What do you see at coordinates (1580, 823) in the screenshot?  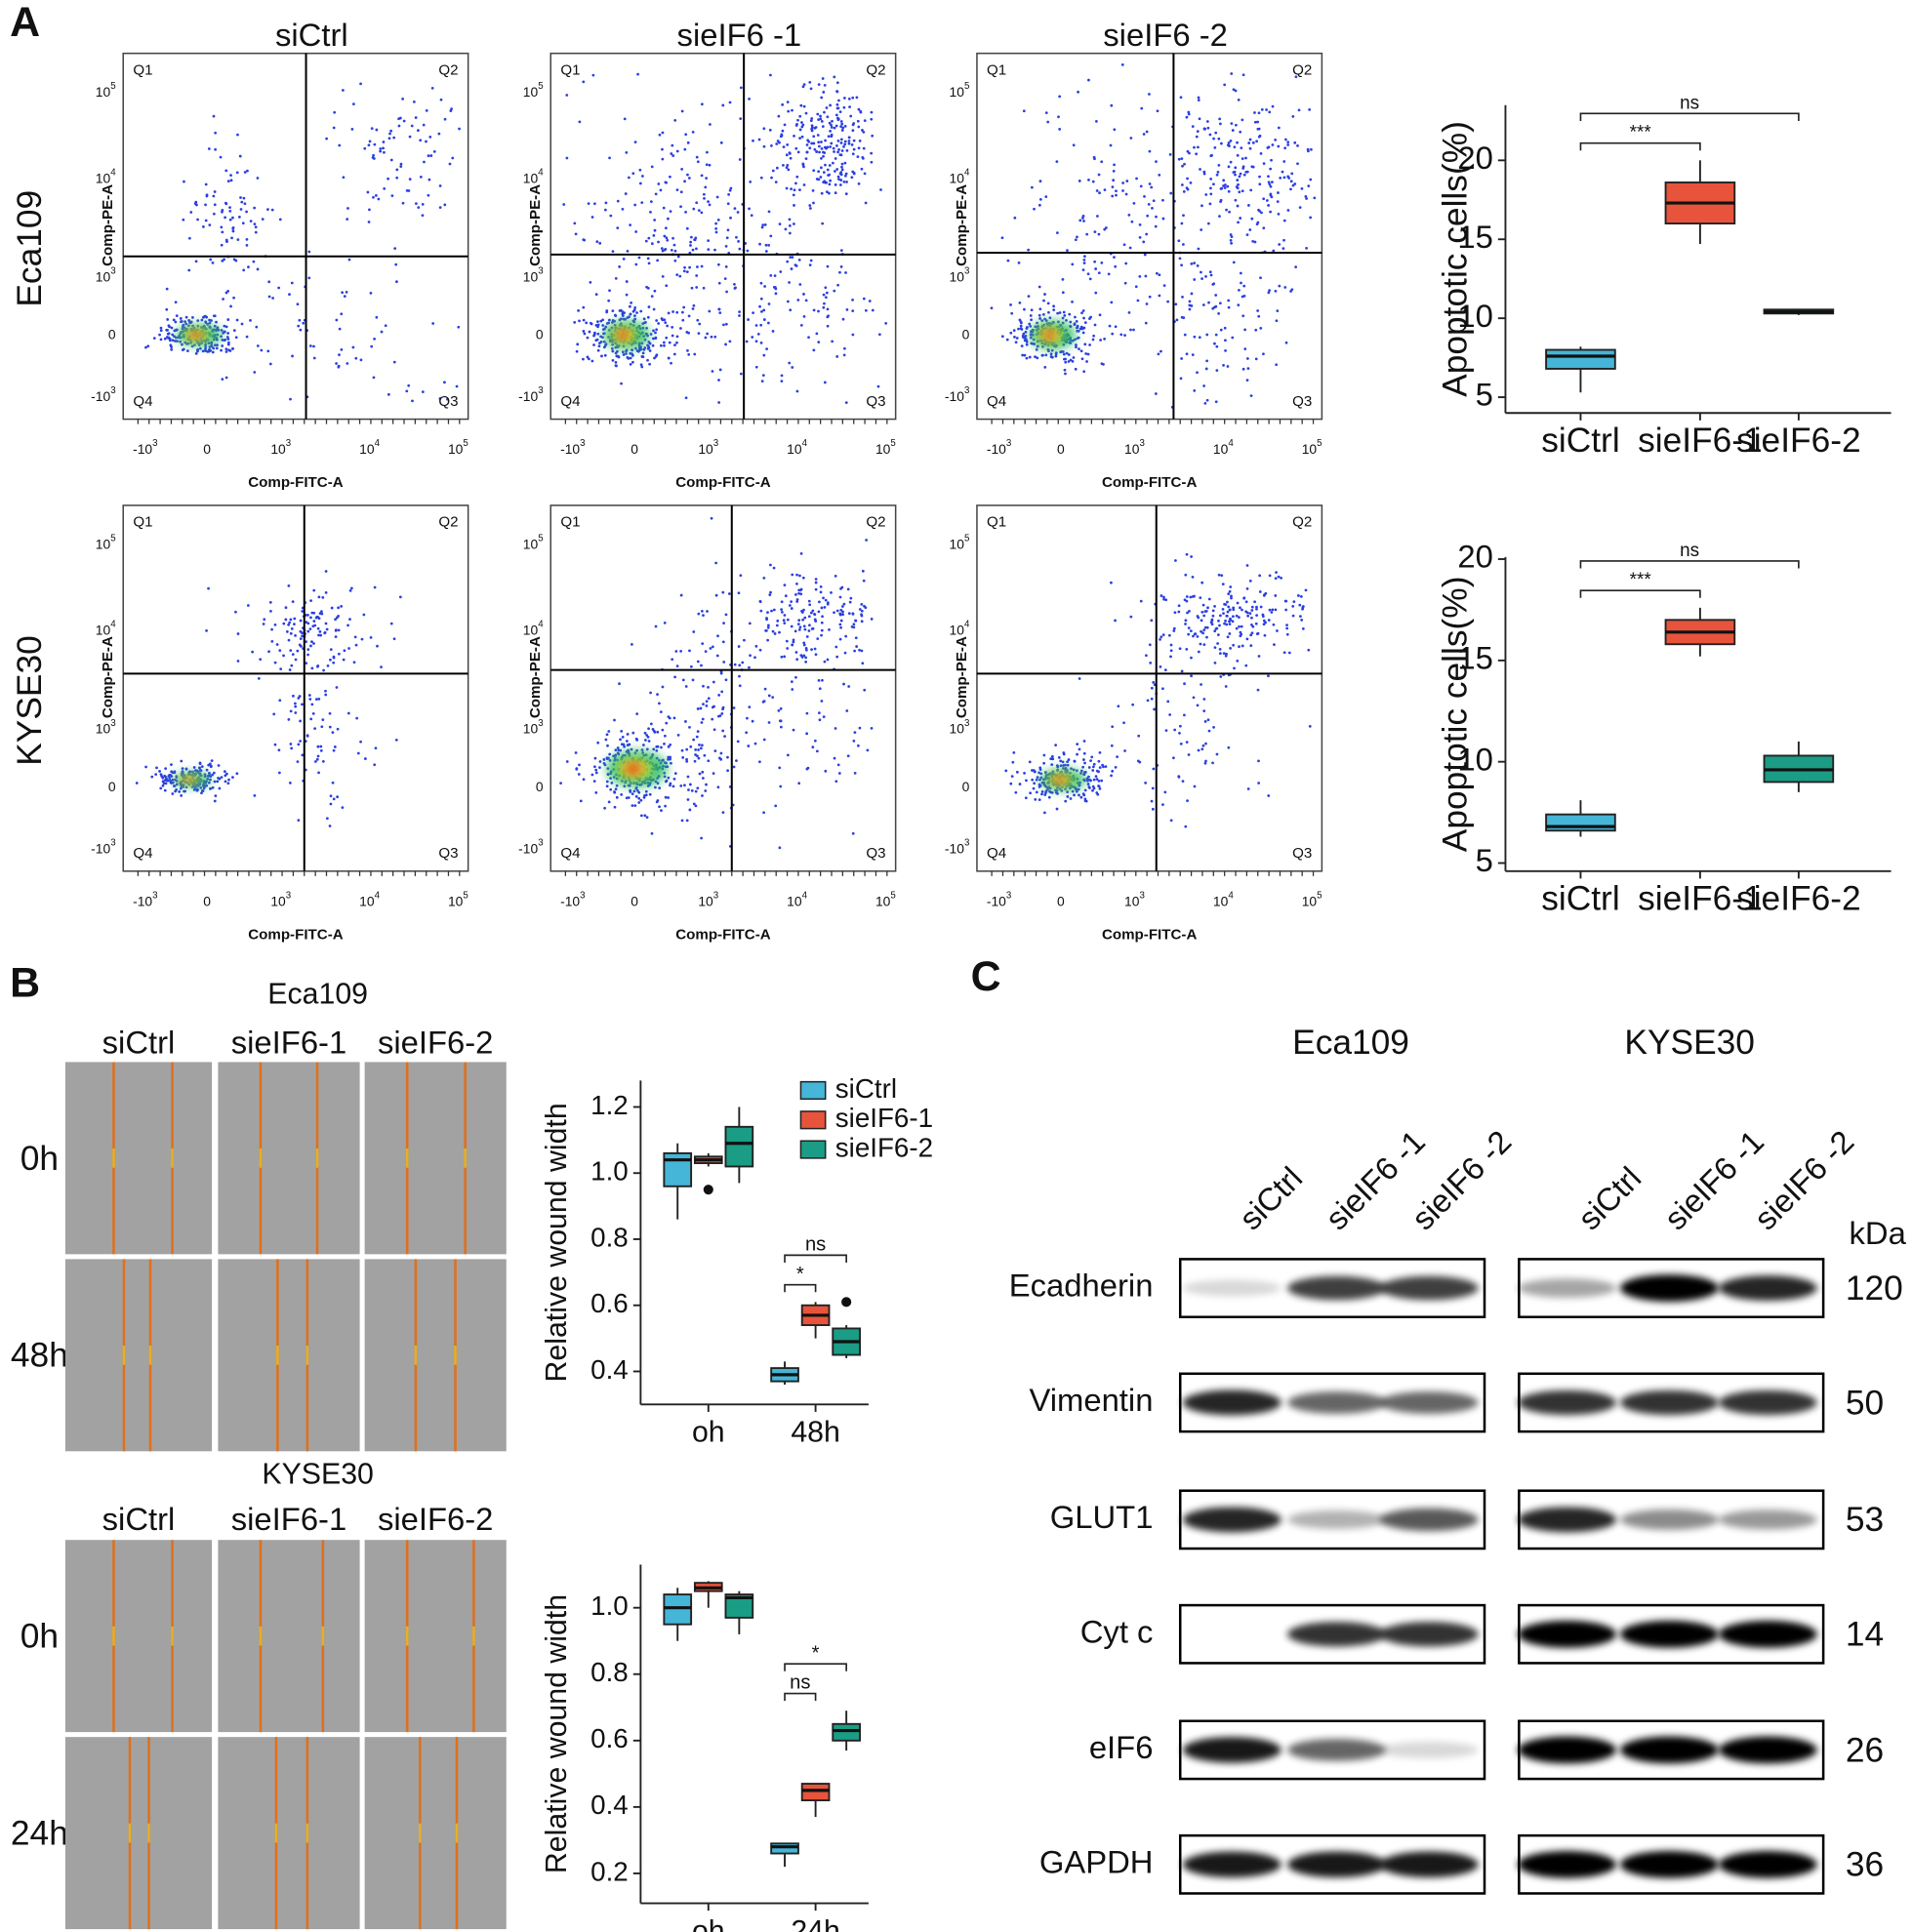 I see `box` at bounding box center [1580, 823].